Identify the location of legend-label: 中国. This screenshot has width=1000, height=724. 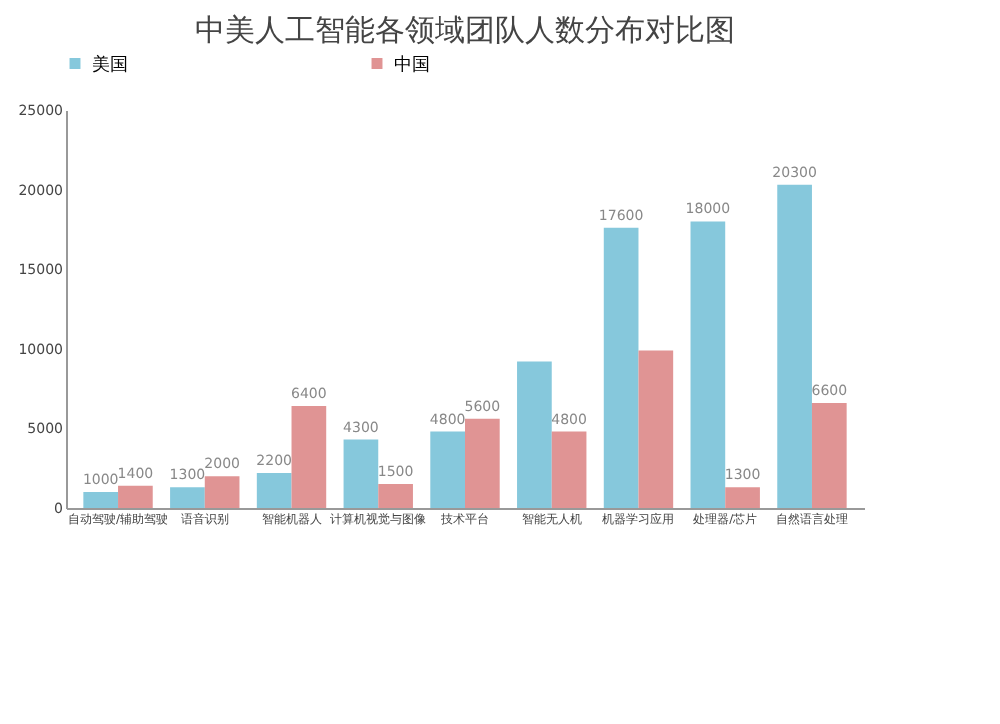
(412, 64).